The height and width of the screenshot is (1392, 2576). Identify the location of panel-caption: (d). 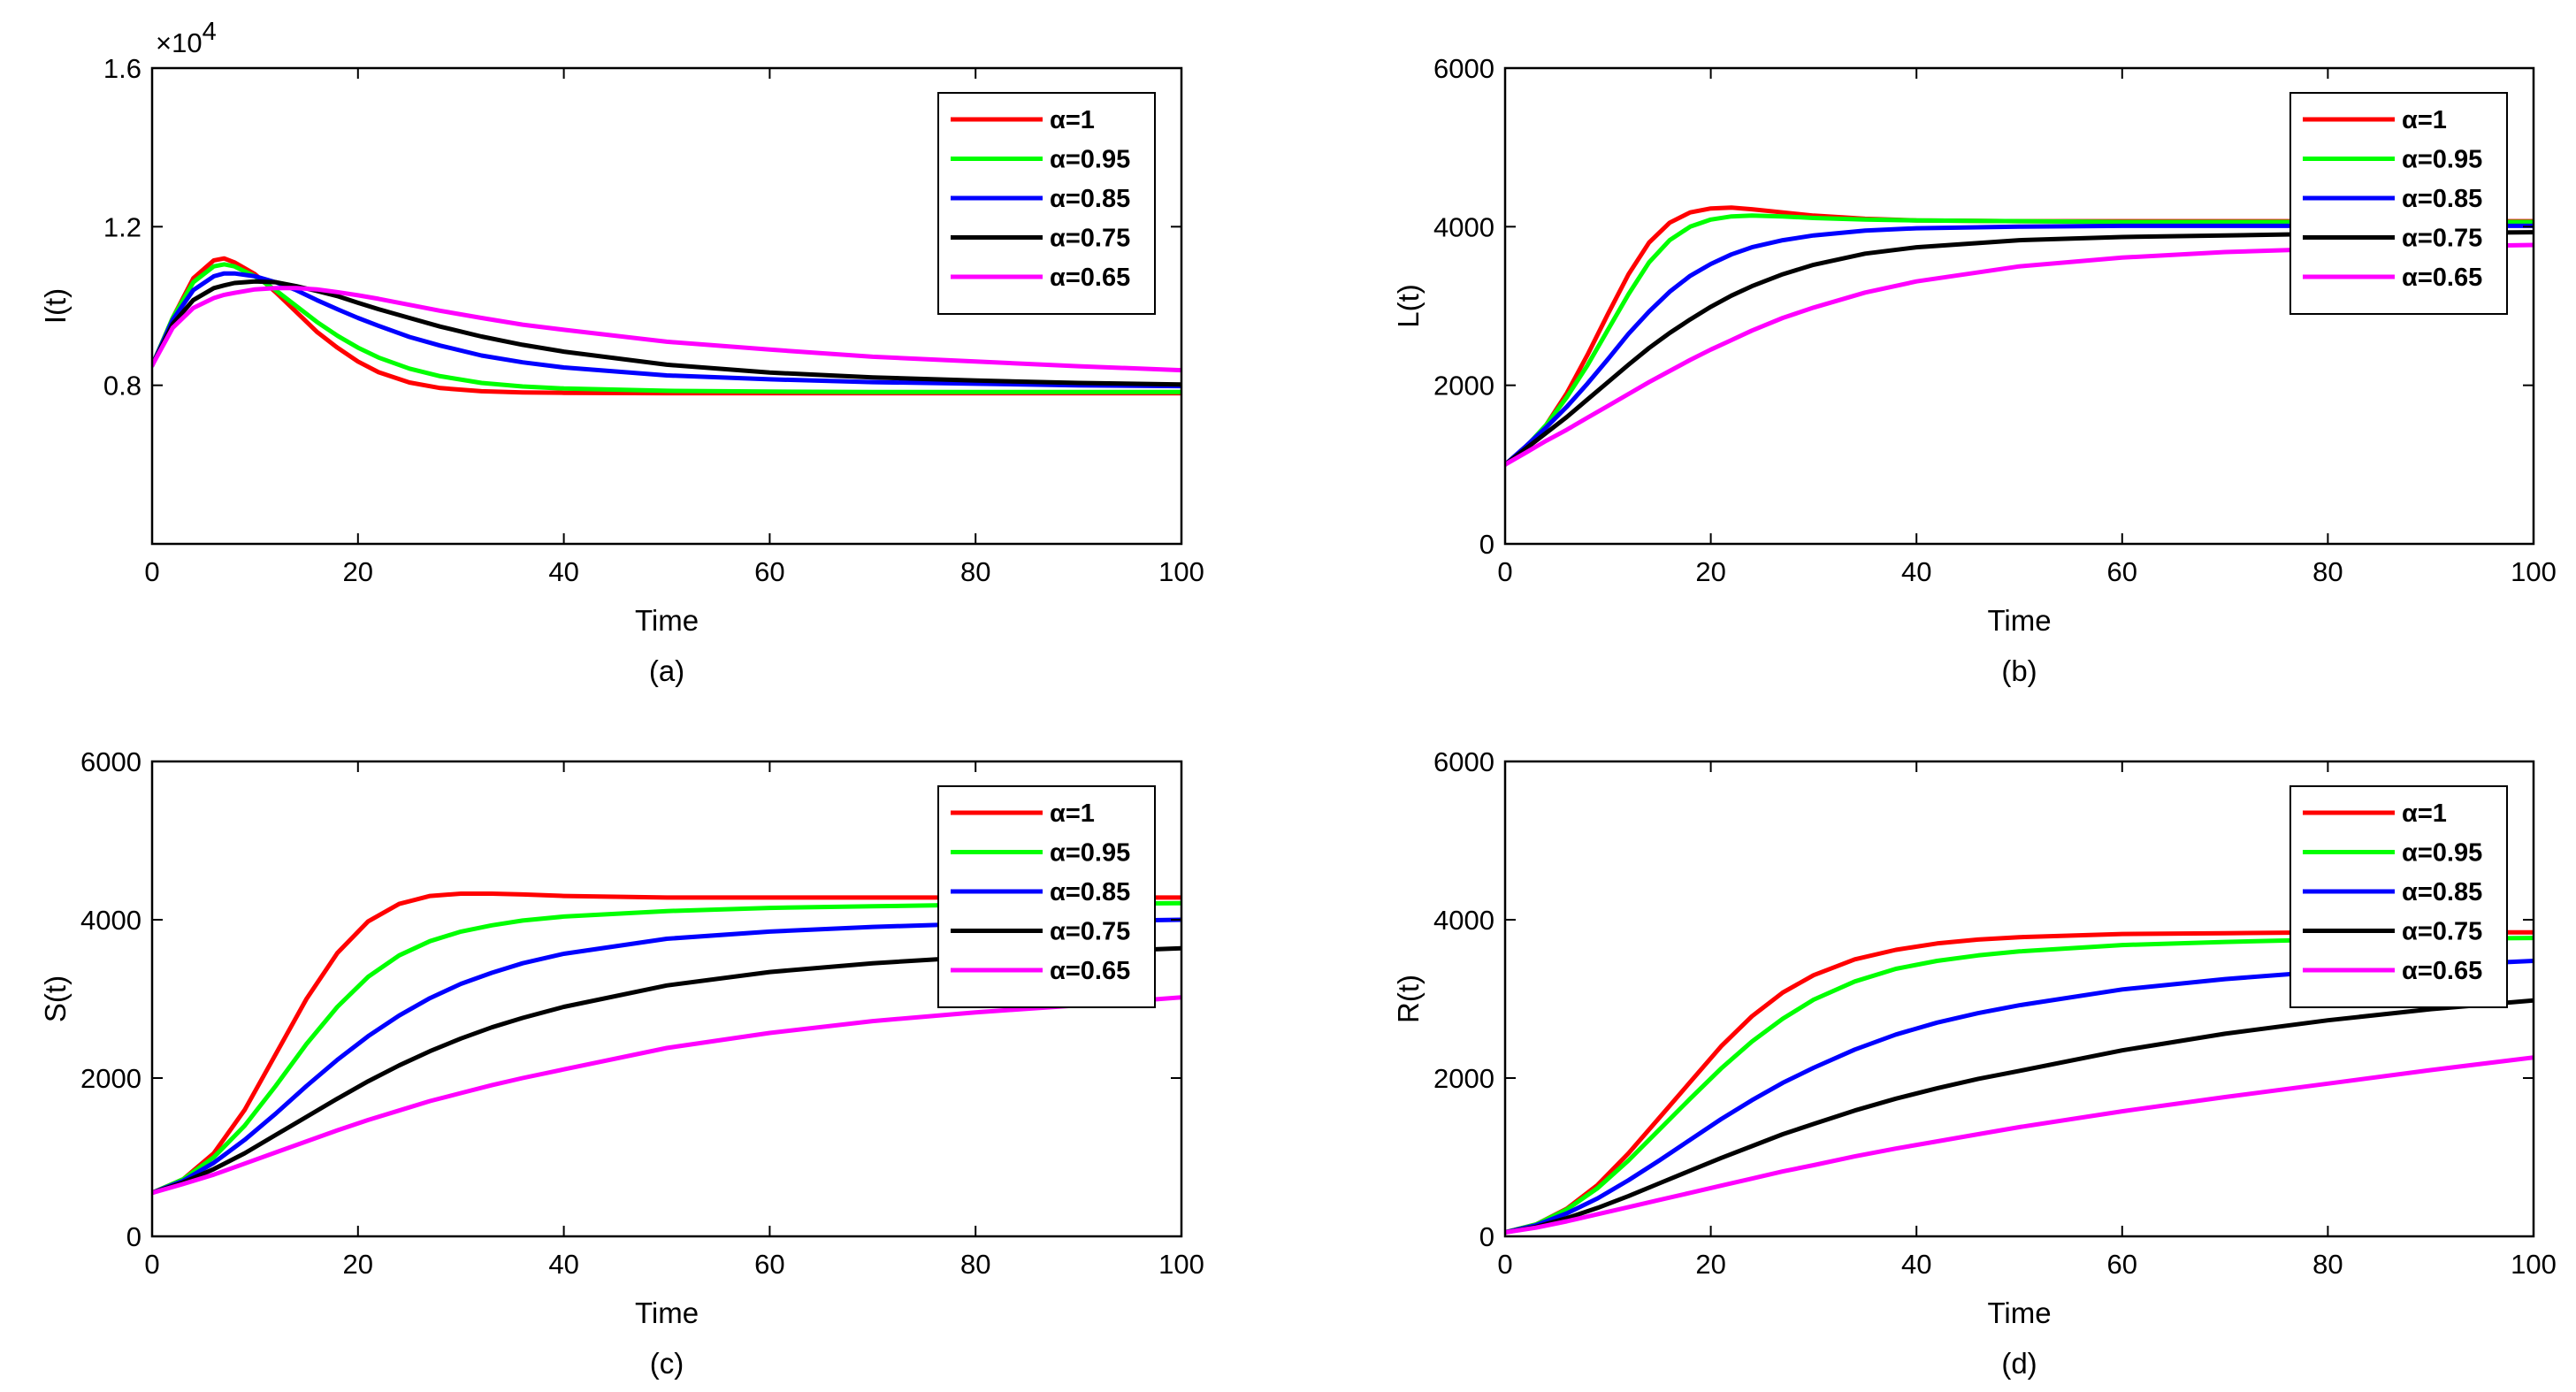
(2019, 1364).